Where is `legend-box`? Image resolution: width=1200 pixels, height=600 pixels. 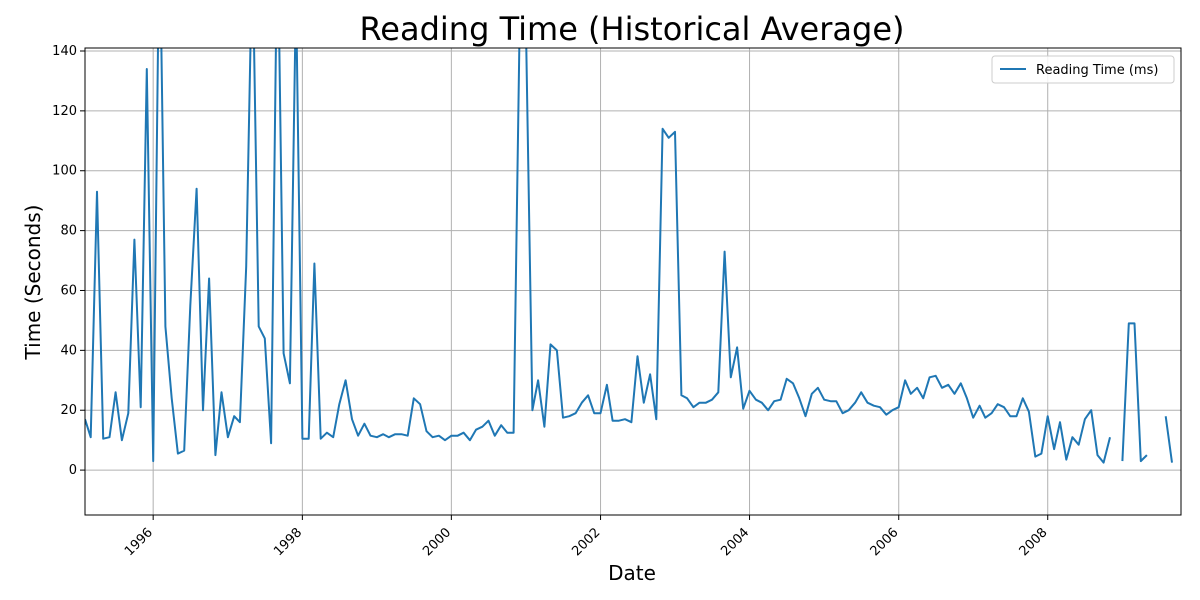 legend-box is located at coordinates (1083, 69).